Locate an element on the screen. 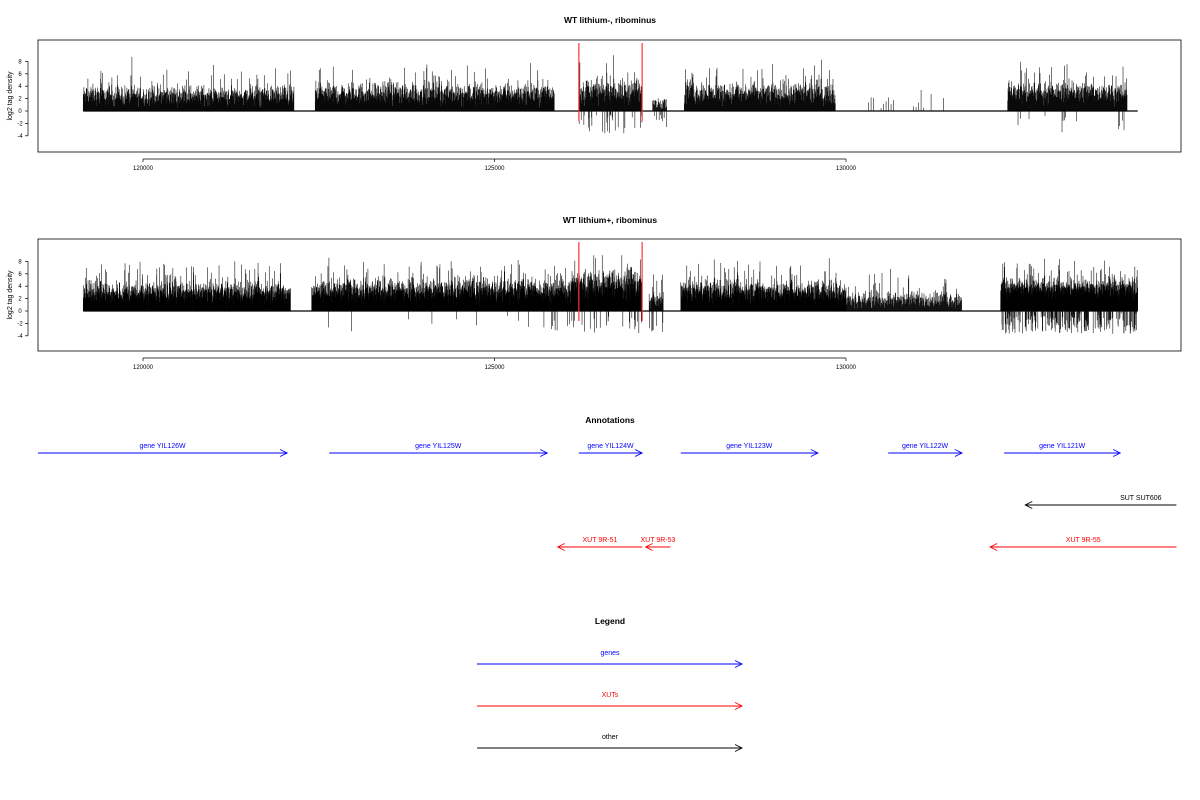 Image resolution: width=1200 pixels, height=800 pixels. y-tick-label: 6 is located at coordinates (20, 75).